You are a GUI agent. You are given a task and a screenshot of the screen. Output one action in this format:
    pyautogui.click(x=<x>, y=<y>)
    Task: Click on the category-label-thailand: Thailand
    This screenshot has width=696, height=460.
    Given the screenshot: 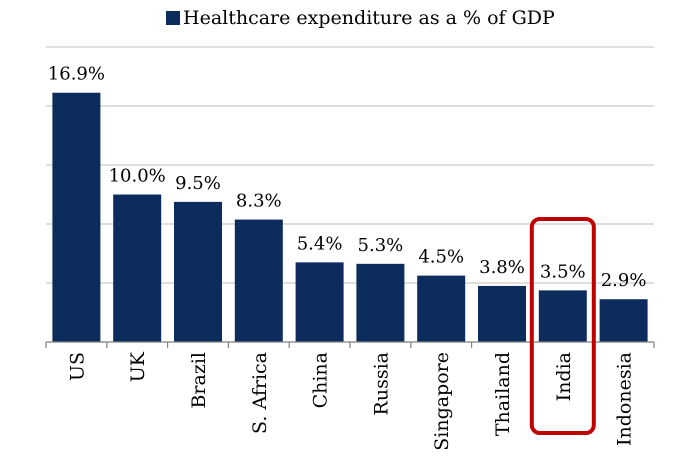 What is the action you would take?
    pyautogui.click(x=503, y=394)
    